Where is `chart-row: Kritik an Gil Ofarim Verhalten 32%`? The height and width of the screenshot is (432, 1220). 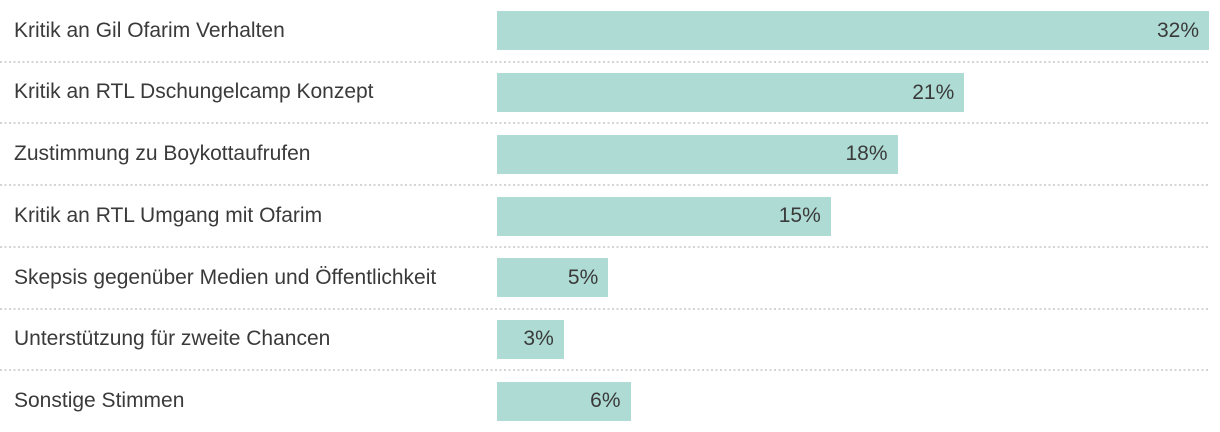
chart-row: Kritik an Gil Ofarim Verhalten 32% is located at coordinates (610, 31).